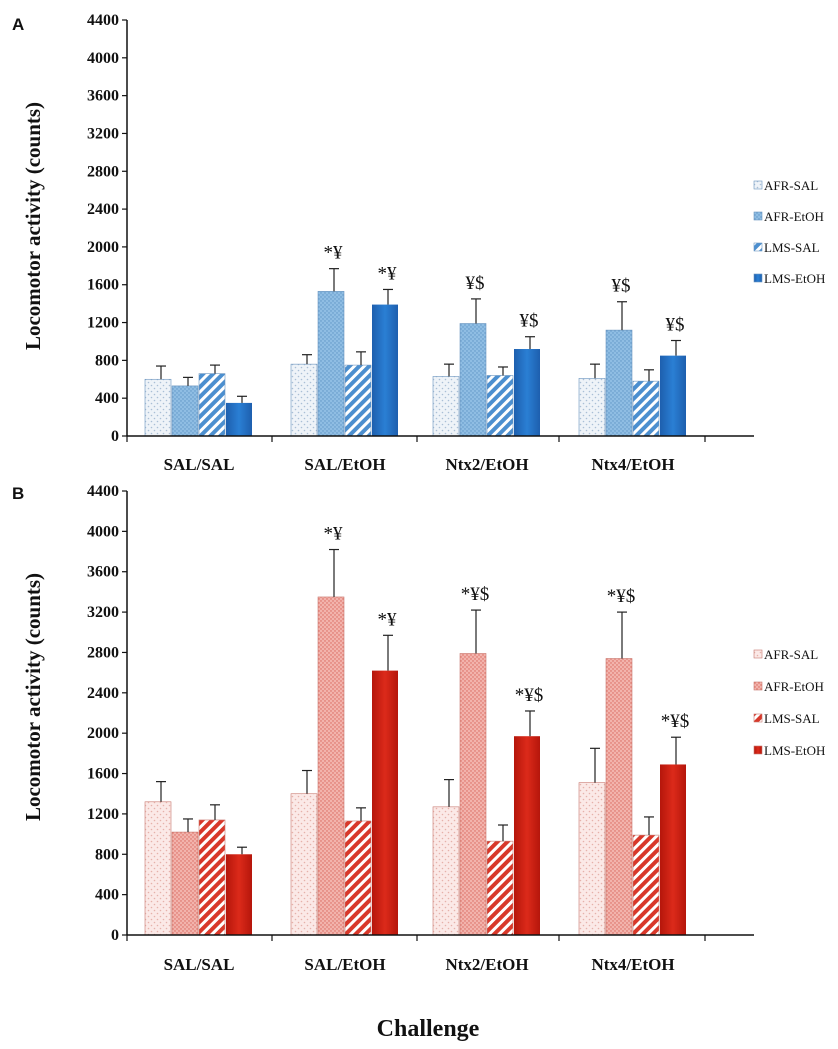 The height and width of the screenshot is (1049, 838). I want to click on y-tick-label: 800, so click(107, 854).